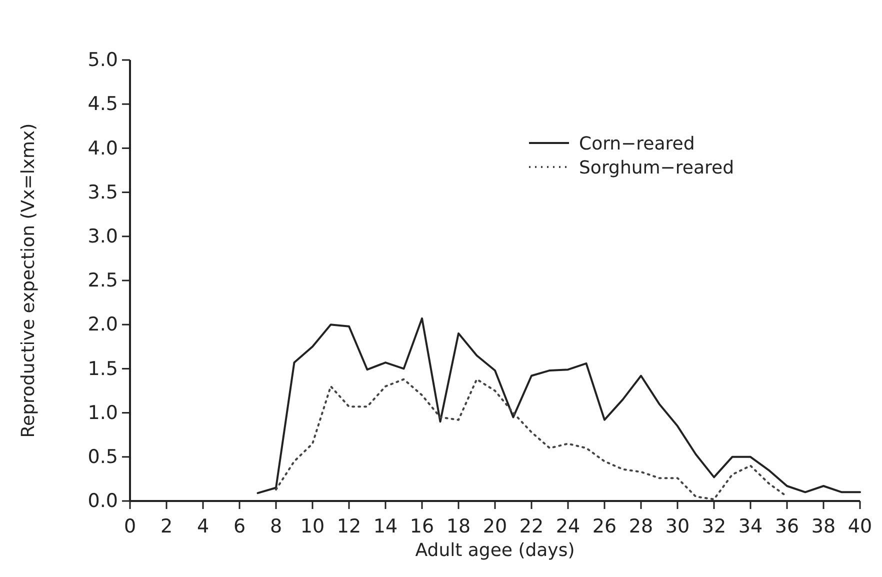 This screenshot has width=882, height=577. What do you see at coordinates (103, 457) in the screenshot?
I see `y-tick-label: 0.5` at bounding box center [103, 457].